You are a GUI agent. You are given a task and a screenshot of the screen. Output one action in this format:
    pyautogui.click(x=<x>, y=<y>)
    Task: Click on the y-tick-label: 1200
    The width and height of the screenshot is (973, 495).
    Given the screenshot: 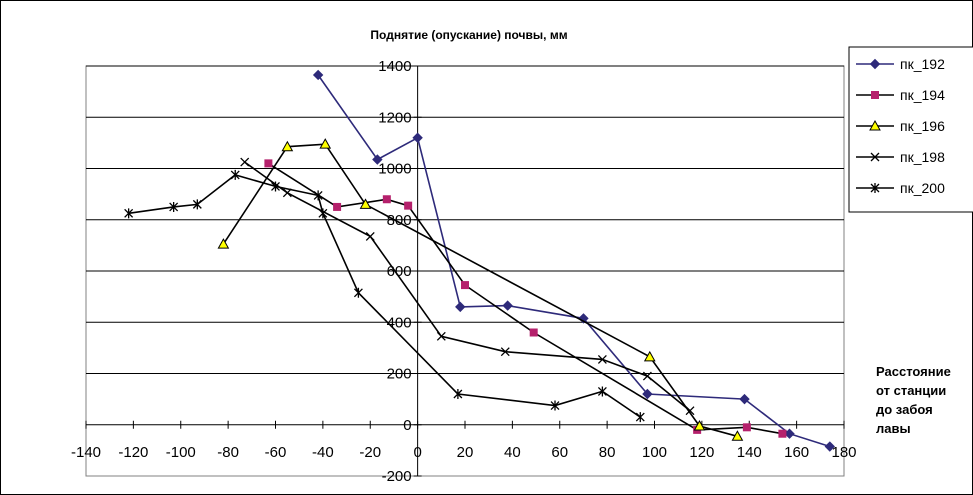 What is the action you would take?
    pyautogui.click(x=394, y=117)
    